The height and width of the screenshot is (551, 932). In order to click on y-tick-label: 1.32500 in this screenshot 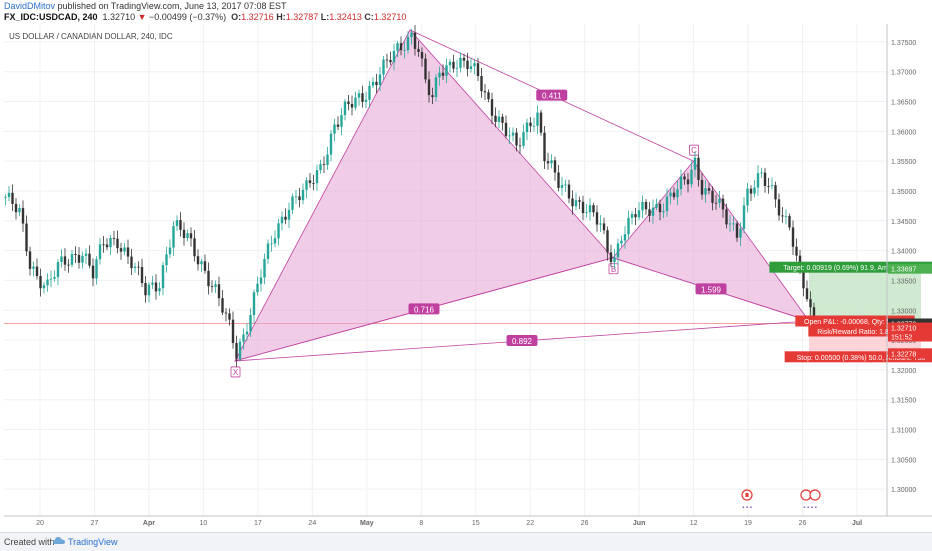, I will do `click(903, 341)`.